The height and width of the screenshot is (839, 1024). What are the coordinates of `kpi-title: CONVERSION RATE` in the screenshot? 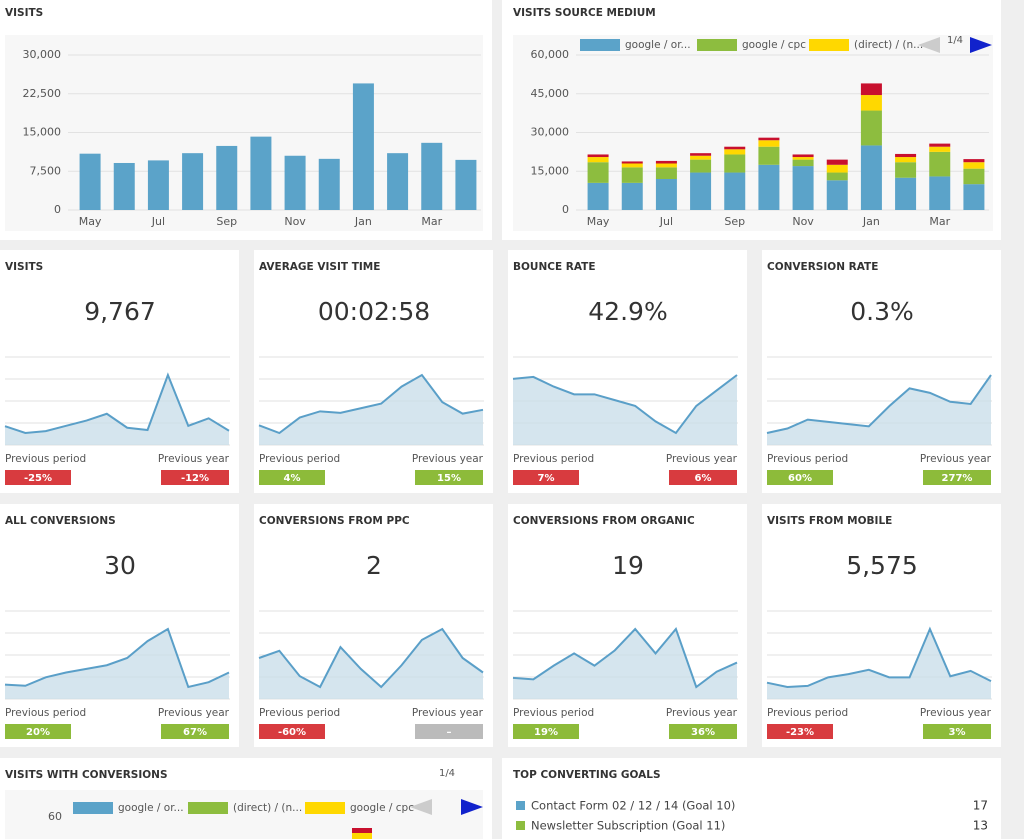 It's located at (822, 267).